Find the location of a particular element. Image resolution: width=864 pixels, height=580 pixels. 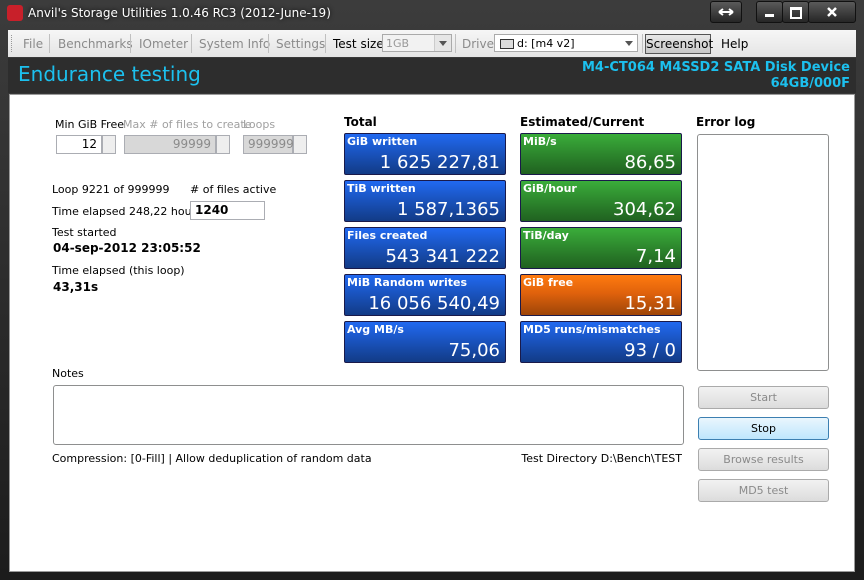

tile-label: Files created is located at coordinates (387, 235).